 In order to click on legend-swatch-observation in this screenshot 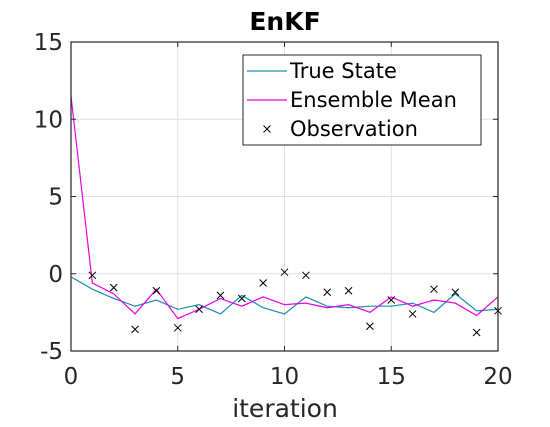, I will do `click(267, 129)`.